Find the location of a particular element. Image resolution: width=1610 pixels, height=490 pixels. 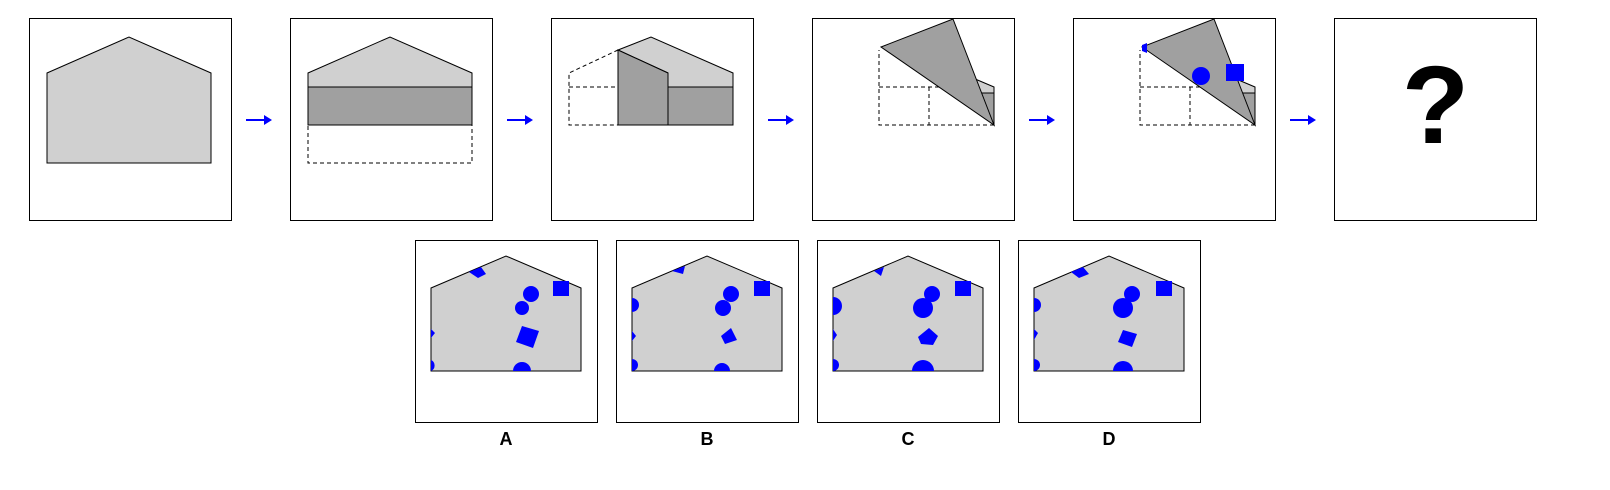

folded-flap is located at coordinates (643, 87).